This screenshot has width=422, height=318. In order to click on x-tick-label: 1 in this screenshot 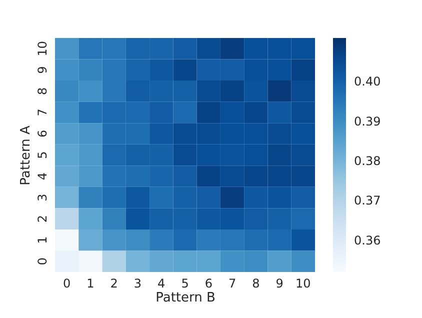, I will do `click(90, 283)`.